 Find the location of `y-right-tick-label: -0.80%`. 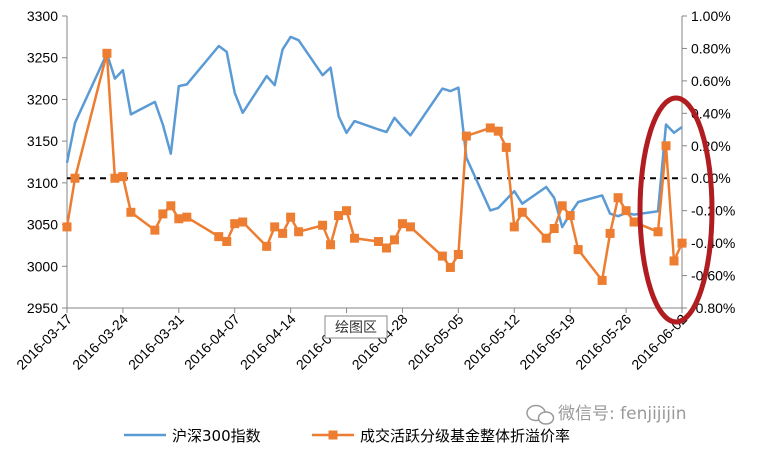

y-right-tick-label: -0.80% is located at coordinates (713, 308).